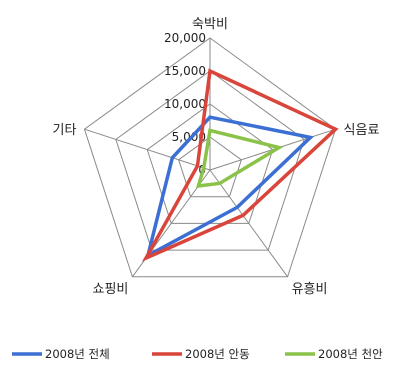  I want to click on radial-tick-label: 20,000, so click(185, 38).